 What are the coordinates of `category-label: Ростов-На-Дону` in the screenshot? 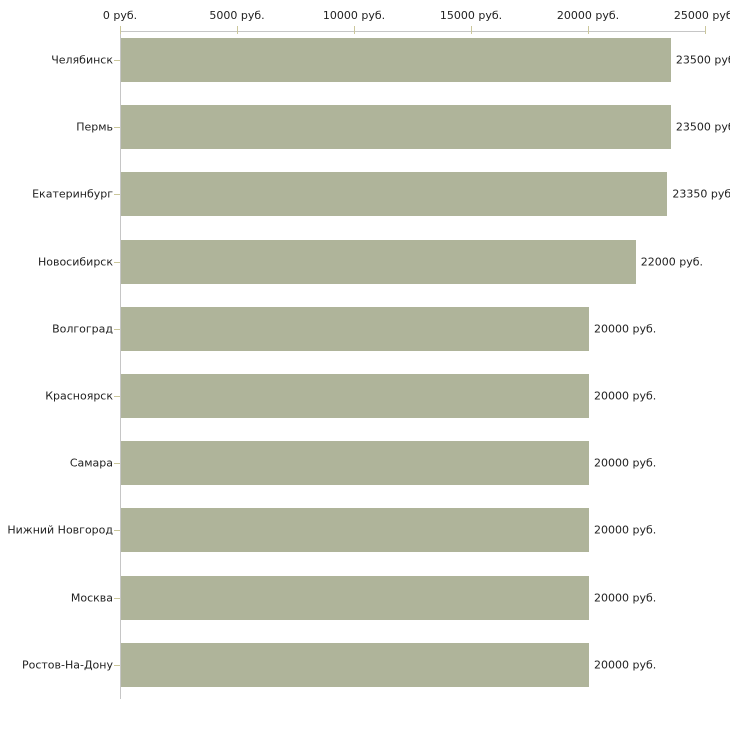 It's located at (67, 665).